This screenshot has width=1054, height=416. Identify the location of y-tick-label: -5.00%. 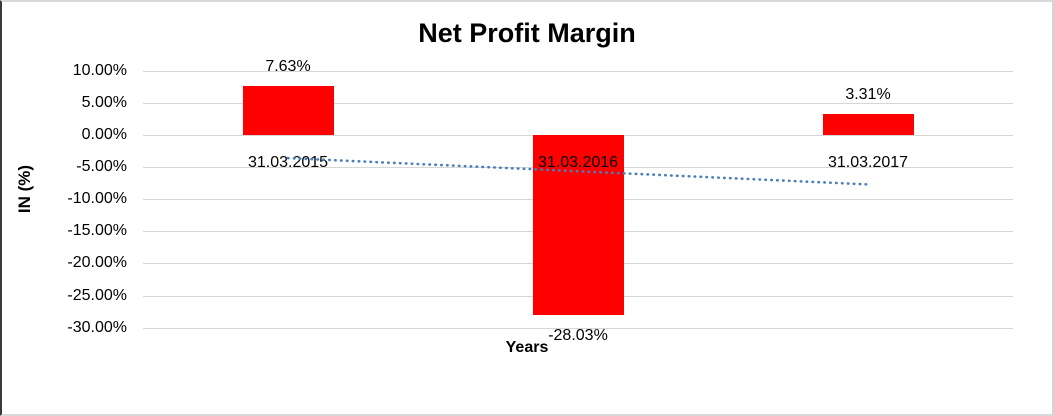
(101, 167).